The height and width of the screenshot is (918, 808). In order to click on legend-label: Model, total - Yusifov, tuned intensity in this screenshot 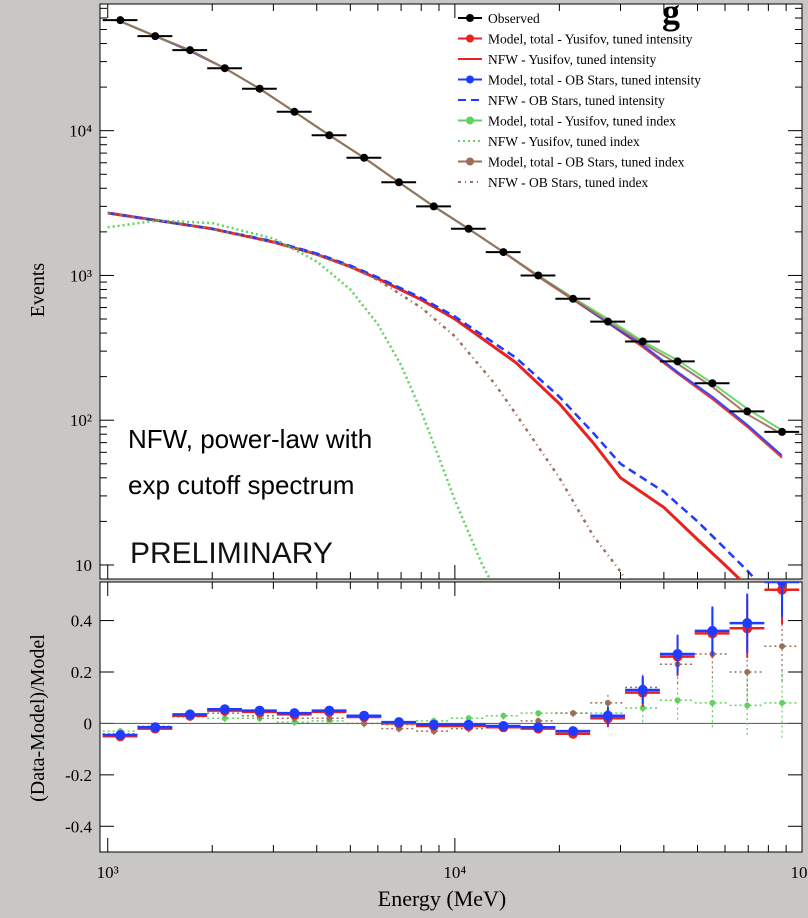, I will do `click(590, 39)`.